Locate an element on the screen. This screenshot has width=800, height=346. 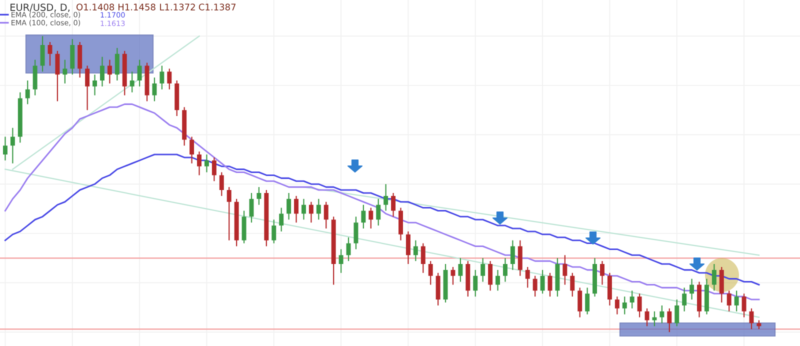
text: C1.1387 is located at coordinates (217, 7).